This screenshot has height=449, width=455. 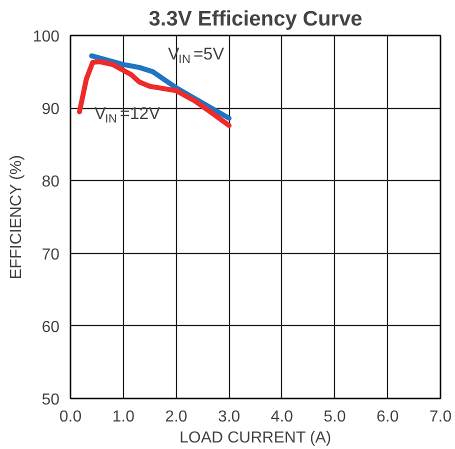 I want to click on y-tick-label: 60, so click(x=51, y=327).